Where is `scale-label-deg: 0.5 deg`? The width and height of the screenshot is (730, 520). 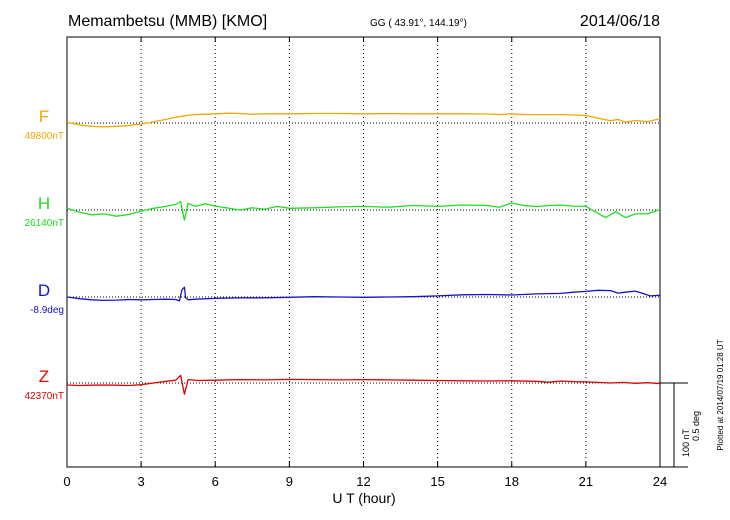
scale-label-deg: 0.5 deg is located at coordinates (696, 426).